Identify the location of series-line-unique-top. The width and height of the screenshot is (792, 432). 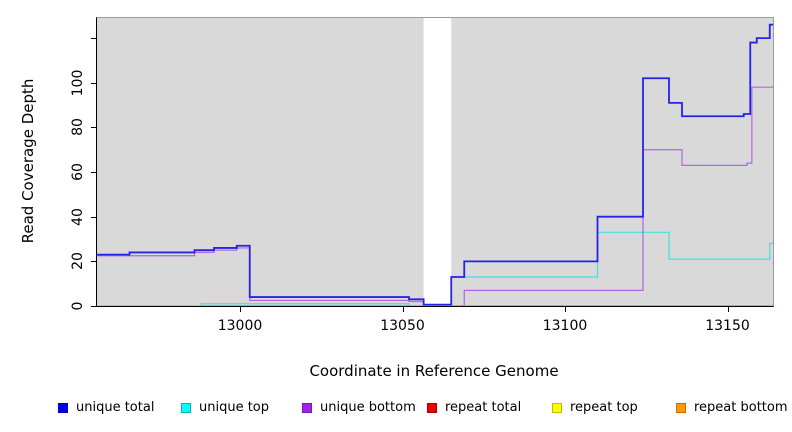
(435, 268).